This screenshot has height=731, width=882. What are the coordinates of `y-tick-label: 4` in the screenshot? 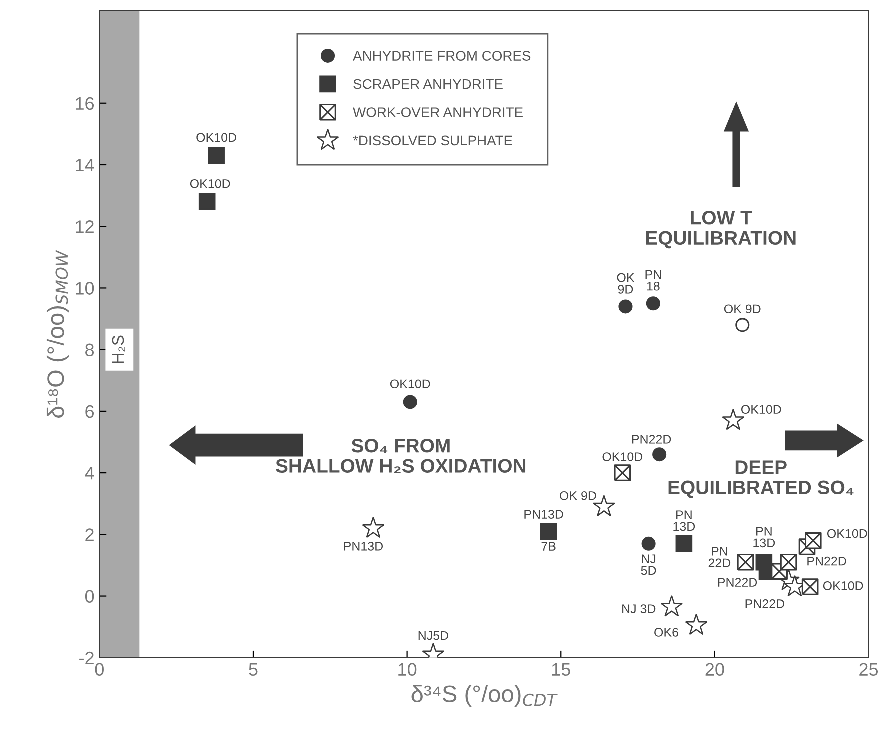 It's located at (89, 473).